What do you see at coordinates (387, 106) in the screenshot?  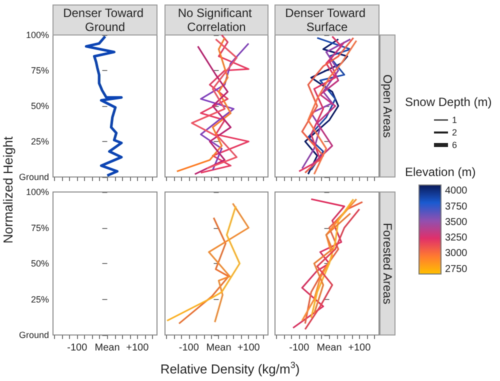 I see `text: Open Areas` at bounding box center [387, 106].